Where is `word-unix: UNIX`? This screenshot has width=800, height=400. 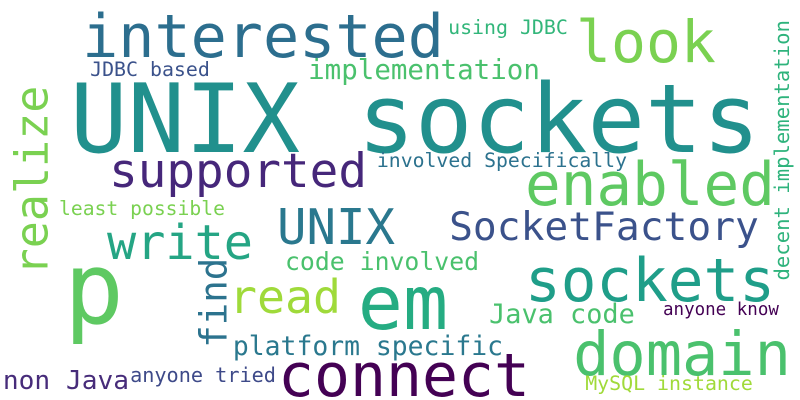 word-unix: UNIX is located at coordinates (336, 227).